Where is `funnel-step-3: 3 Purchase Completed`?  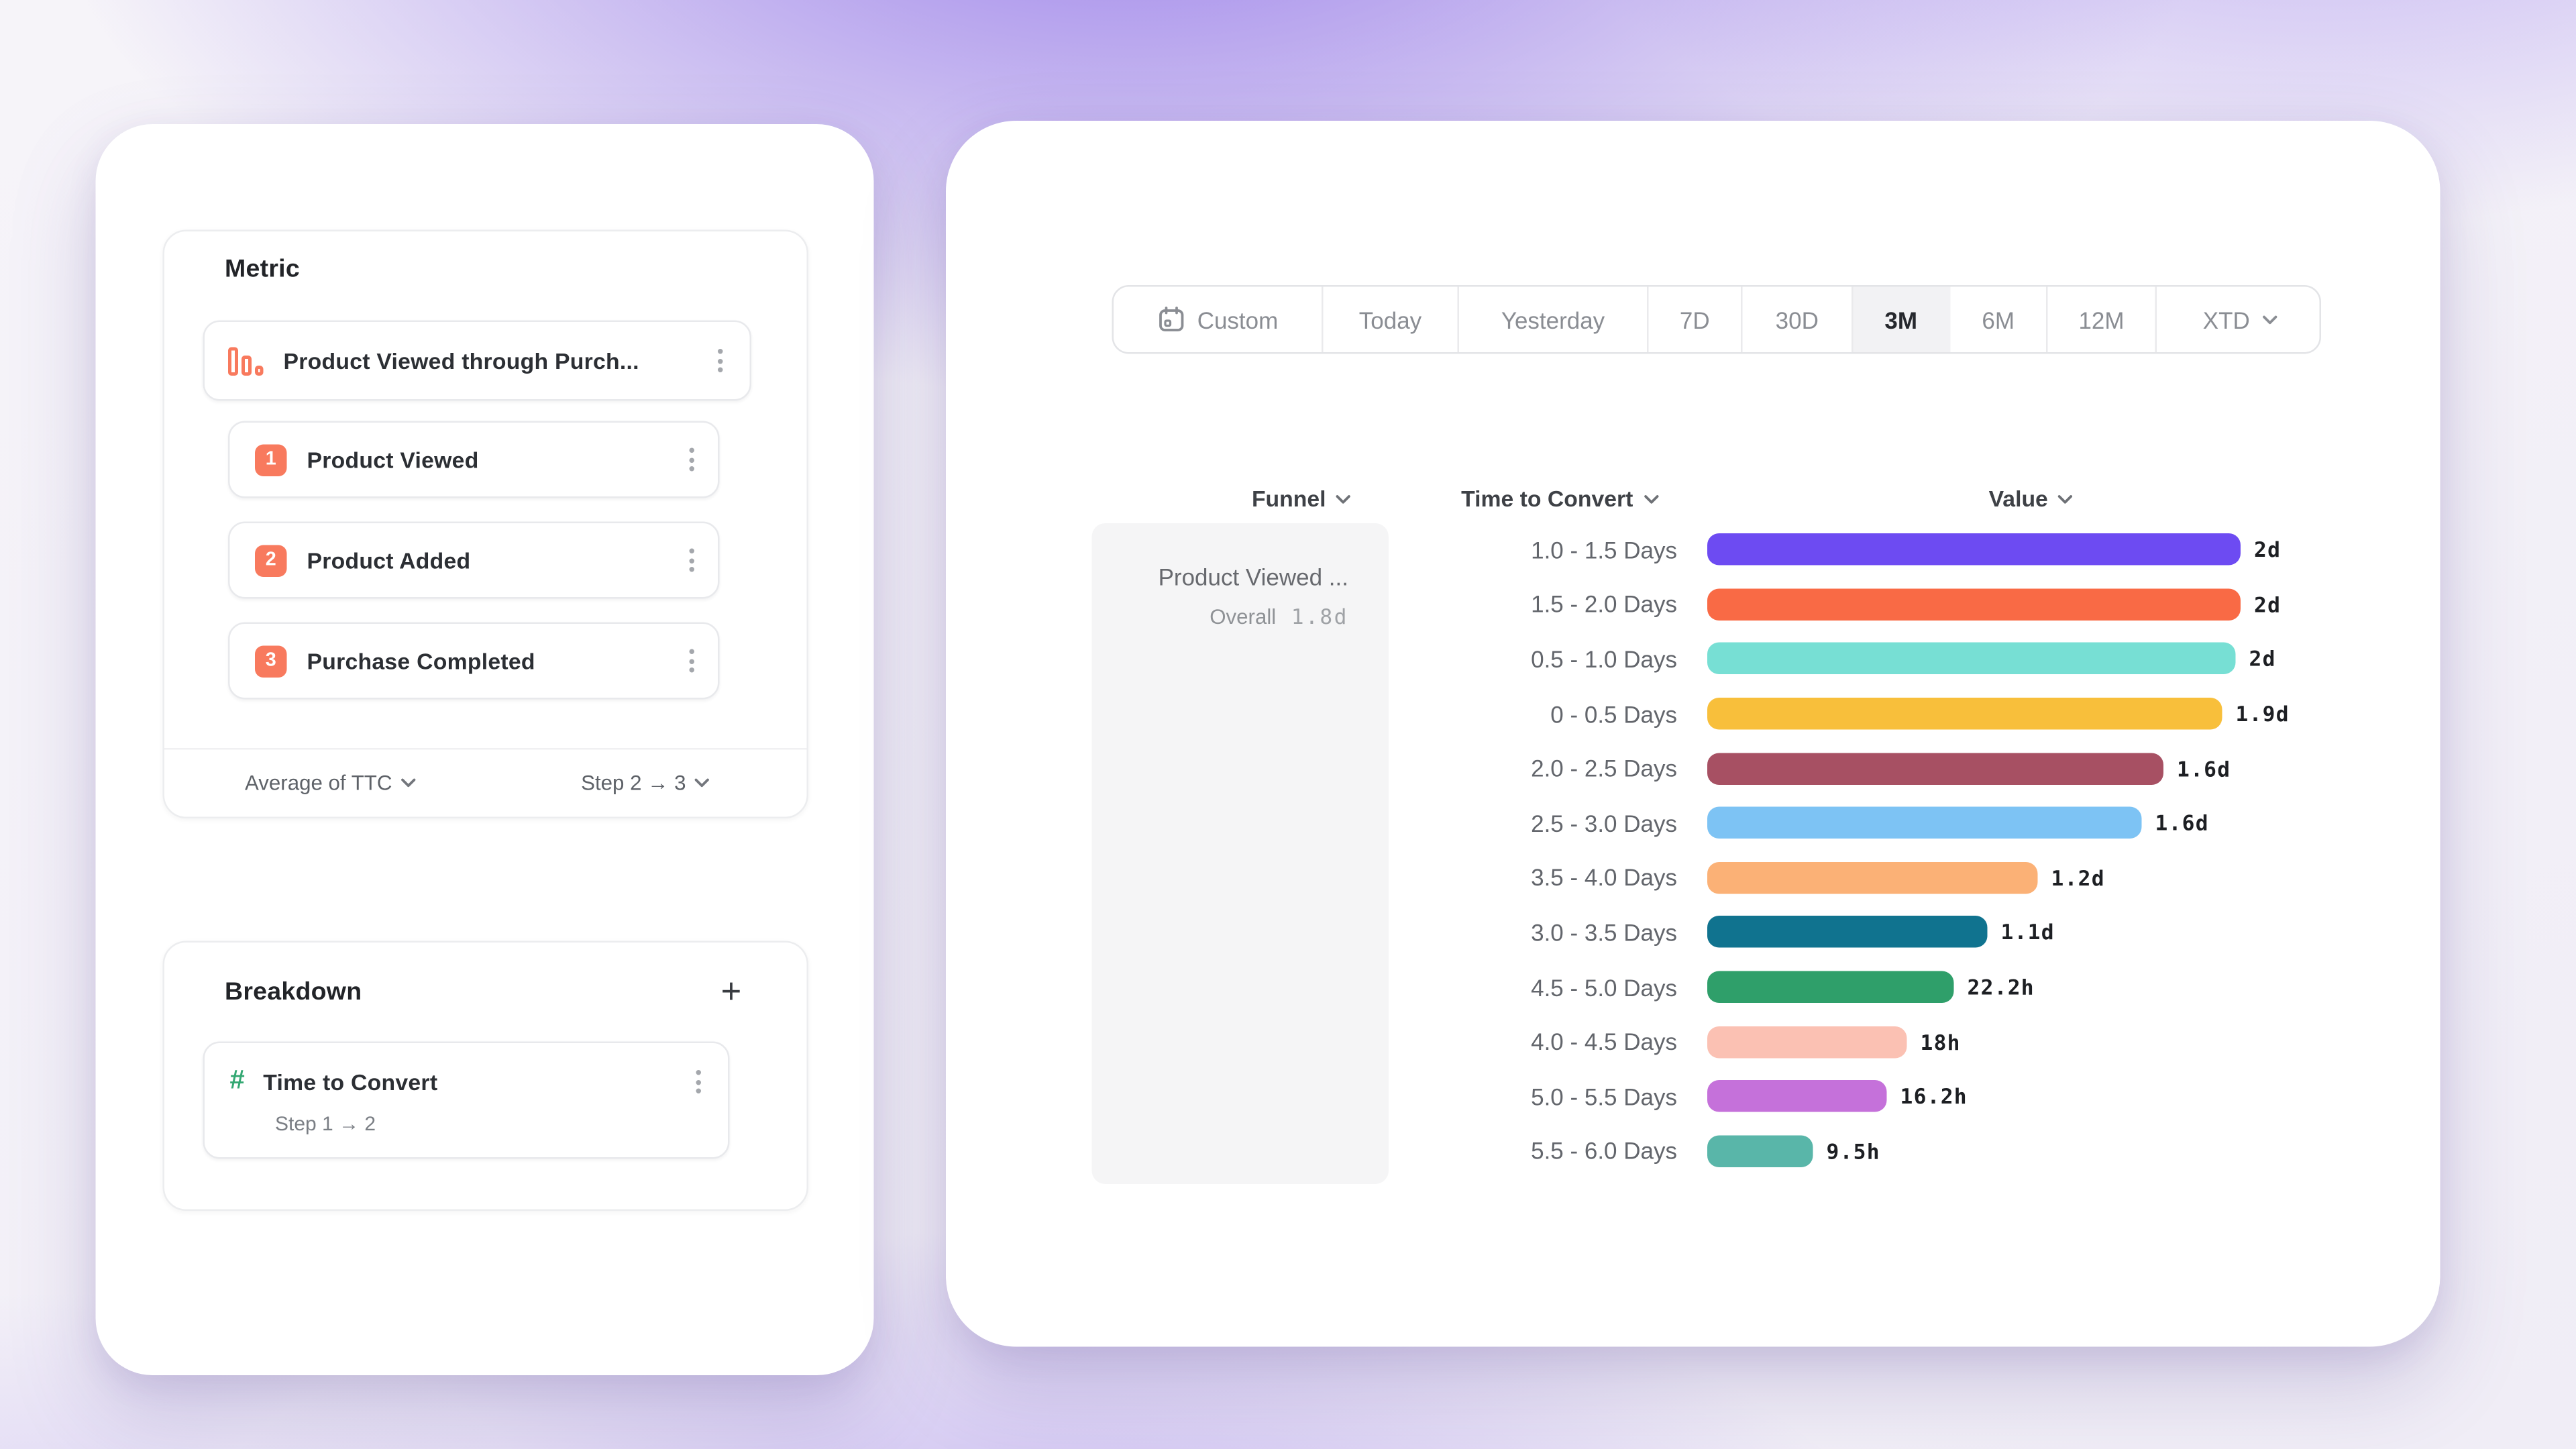 funnel-step-3: 3 Purchase Completed is located at coordinates (474, 661).